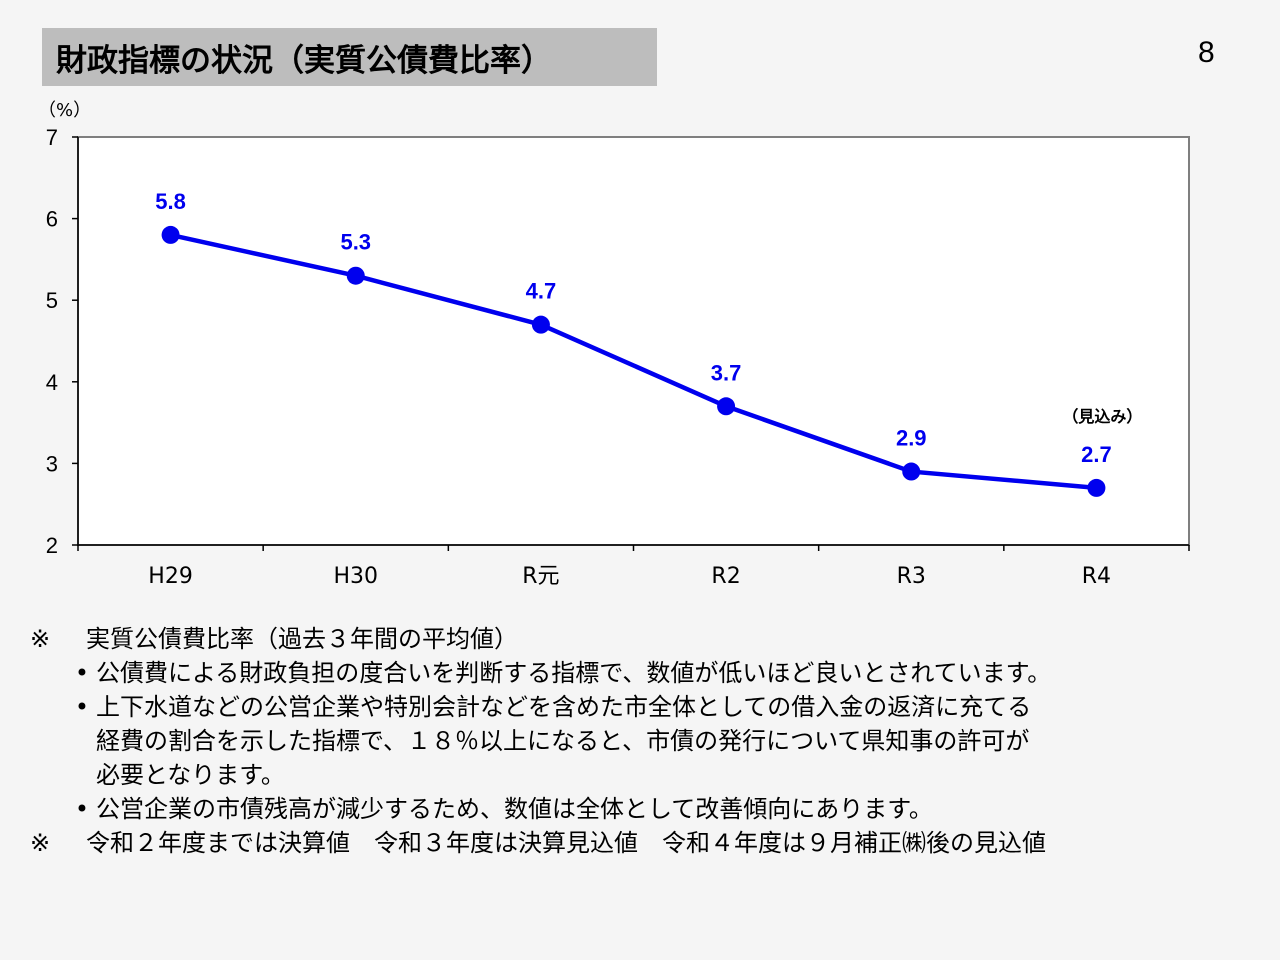 This screenshot has width=1280, height=960. Describe the element at coordinates (1102, 416) in the screenshot. I see `annotation-label: （見込み）` at that location.